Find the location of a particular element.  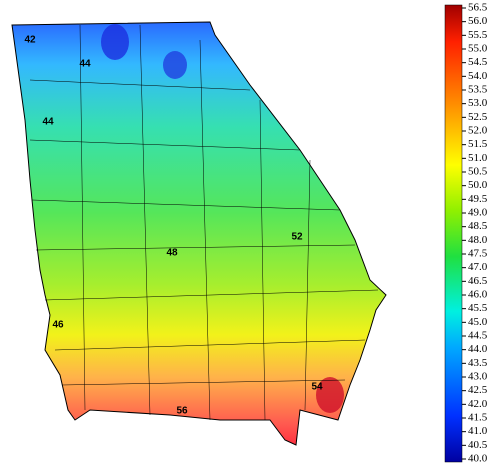

colorbar-tick-label: 52.0 is located at coordinates (478, 131).